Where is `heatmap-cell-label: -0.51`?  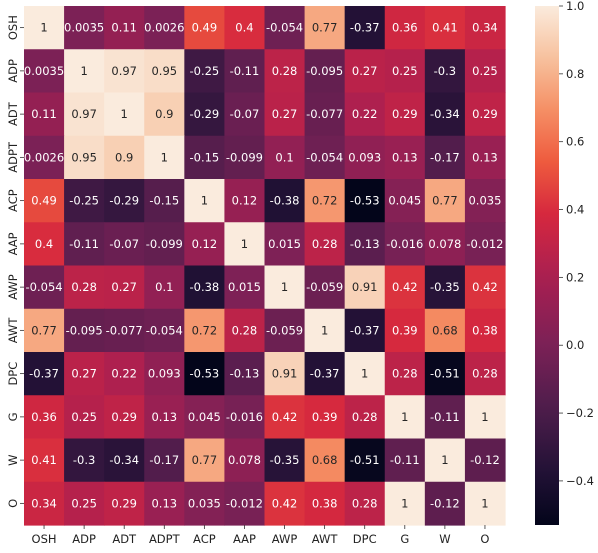
heatmap-cell-label: -0.51 is located at coordinates (445, 374).